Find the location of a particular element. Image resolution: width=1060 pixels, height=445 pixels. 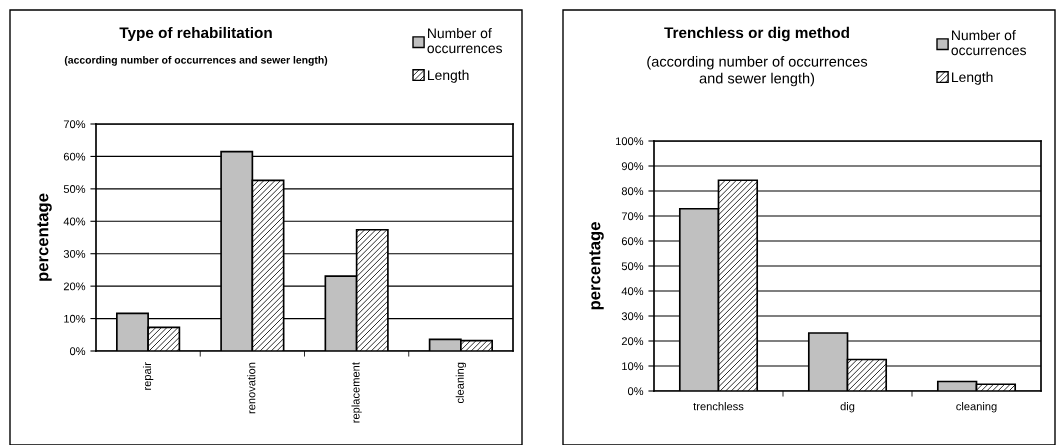

y-tick-label: 90% is located at coordinates (632, 166).